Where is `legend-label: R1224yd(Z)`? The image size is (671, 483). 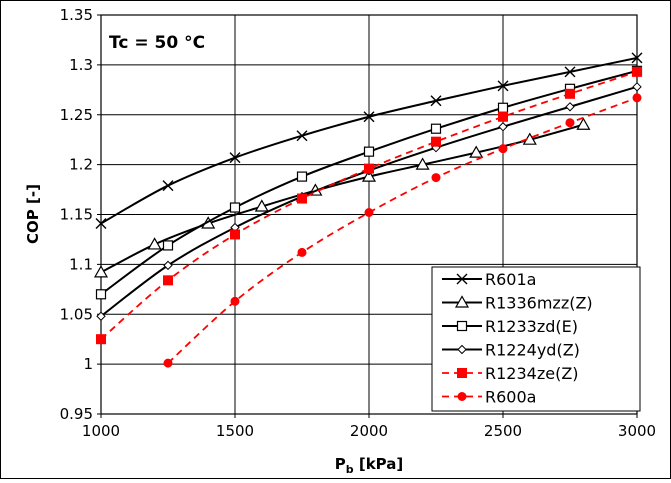
legend-label: R1224yd(Z) is located at coordinates (532, 350).